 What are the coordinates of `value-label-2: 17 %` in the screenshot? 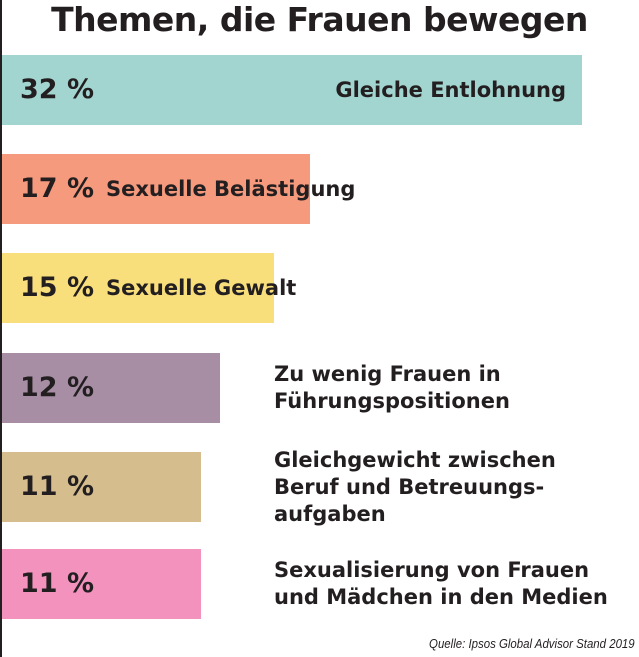 It's located at (57, 188).